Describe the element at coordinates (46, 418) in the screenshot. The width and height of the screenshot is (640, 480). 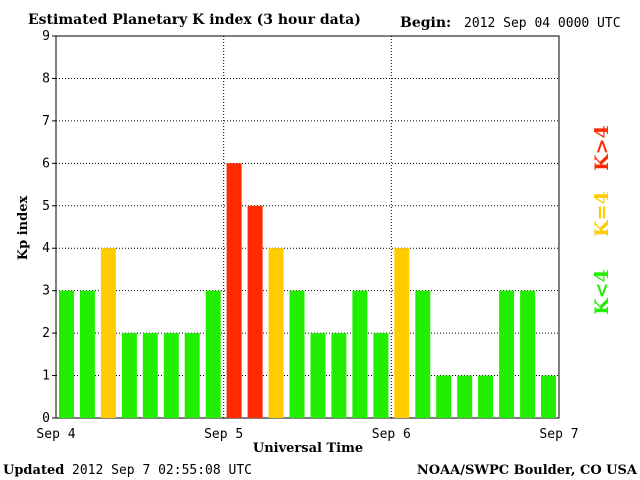
I see `y-tick-label: 0` at that location.